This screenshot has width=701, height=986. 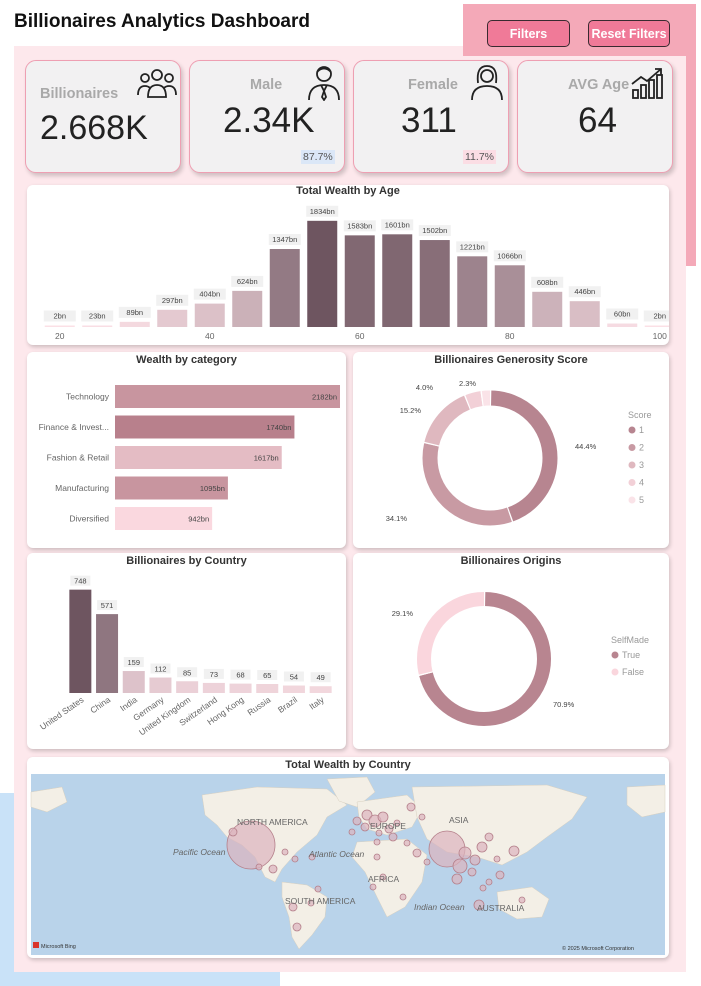 I want to click on age-bar-label: 446bn, so click(x=584, y=291).